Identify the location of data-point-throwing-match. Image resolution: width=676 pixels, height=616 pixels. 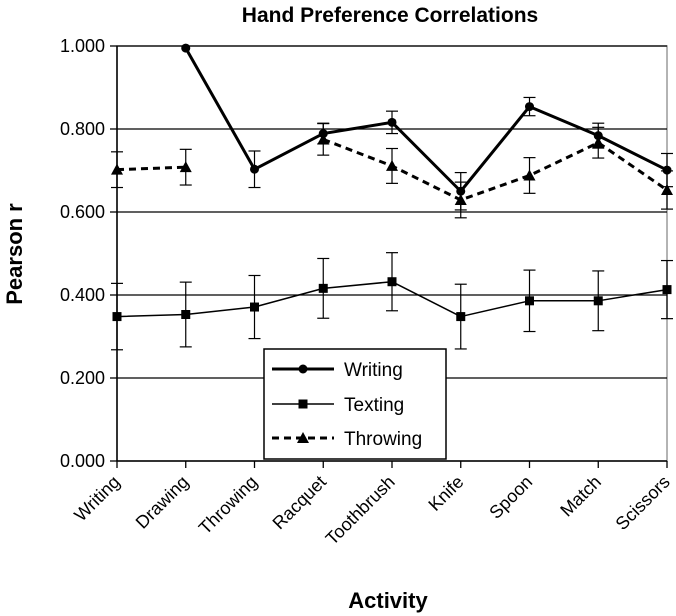
(598, 142).